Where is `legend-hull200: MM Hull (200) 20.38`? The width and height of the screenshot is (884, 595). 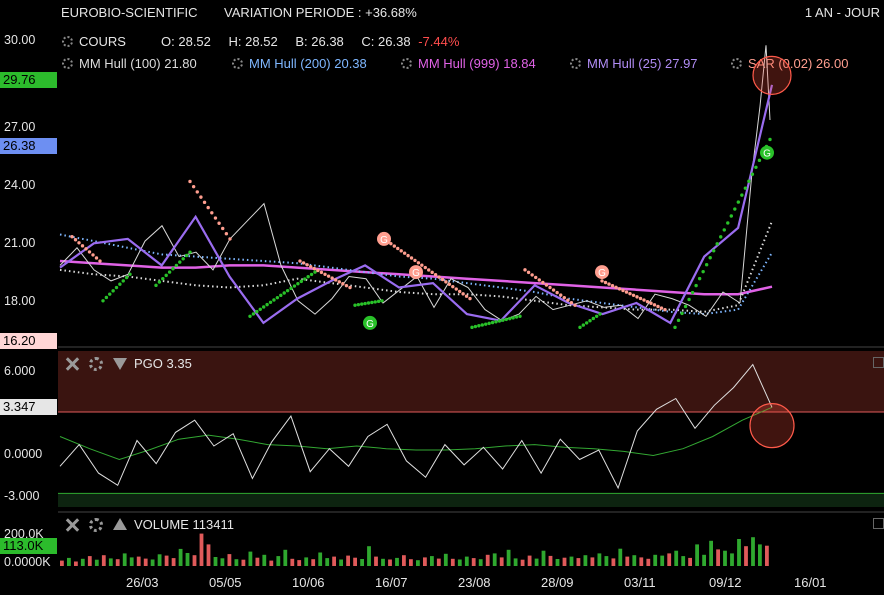 legend-hull200: MM Hull (200) 20.38 is located at coordinates (299, 63).